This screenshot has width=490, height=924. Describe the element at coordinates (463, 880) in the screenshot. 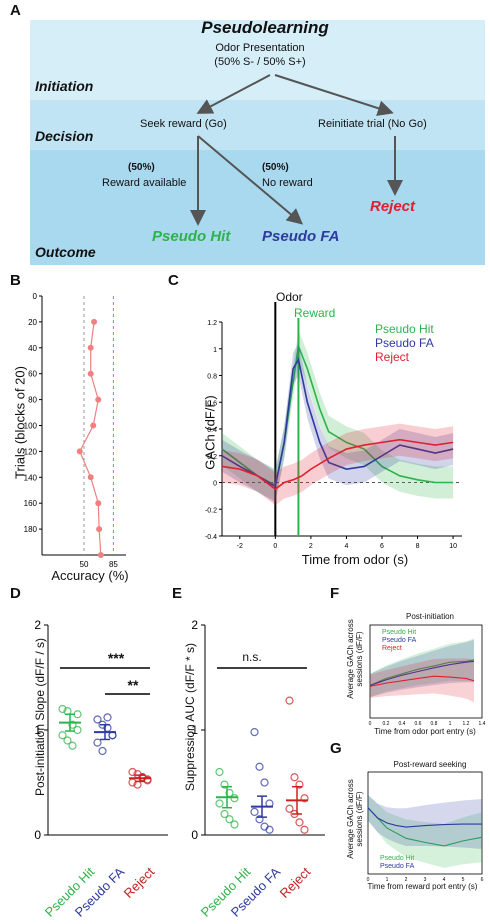

I see `panel-g-x-tick-label: 5` at that location.